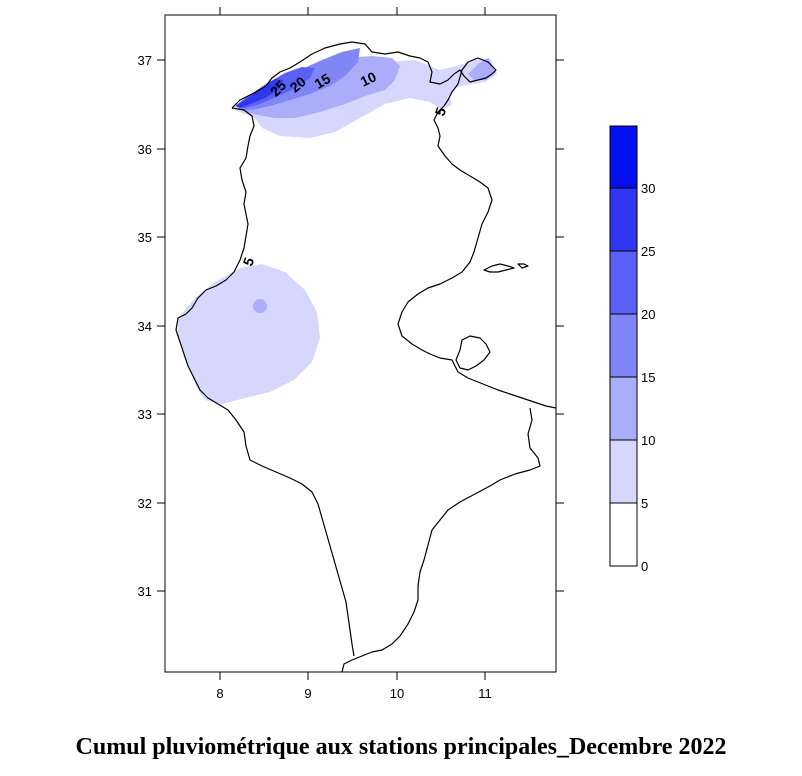 The image size is (802, 776). What do you see at coordinates (623, 157) in the screenshot?
I see `legend-band-30-plus` at bounding box center [623, 157].